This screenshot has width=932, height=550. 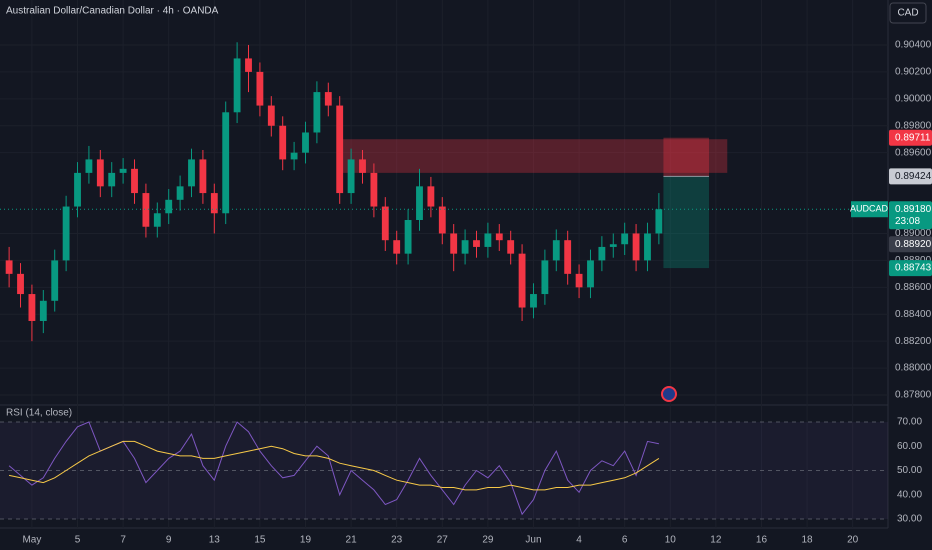 I want to click on supply-zone, so click(x=534, y=156).